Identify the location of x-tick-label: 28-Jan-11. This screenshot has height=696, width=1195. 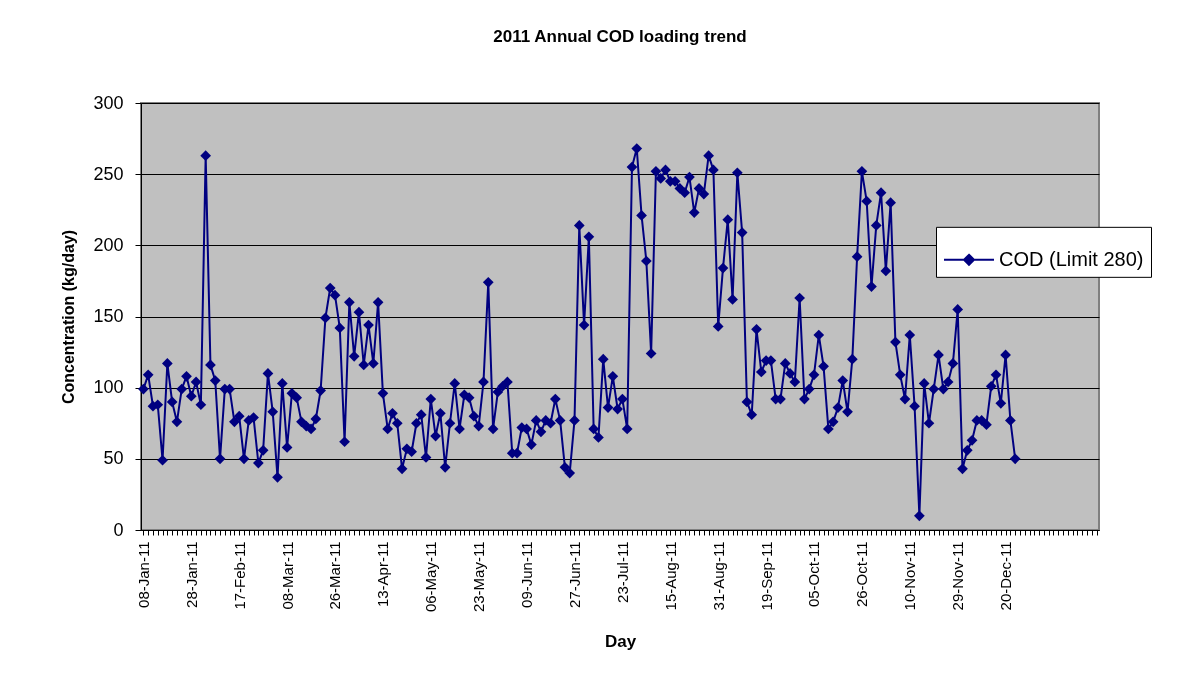
(191, 574).